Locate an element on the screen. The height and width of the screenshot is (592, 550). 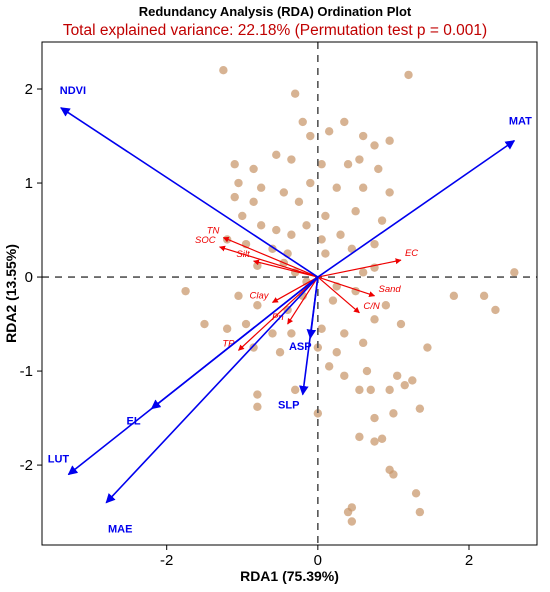
y-tick-label: -1 is located at coordinates (26, 371).